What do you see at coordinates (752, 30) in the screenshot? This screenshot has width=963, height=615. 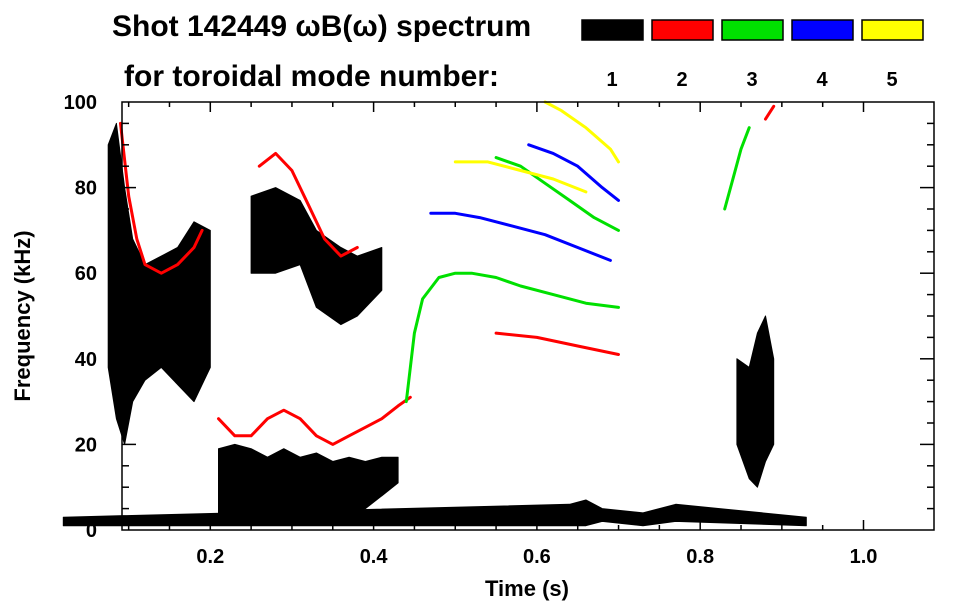 I see `legend-swatch-n3` at bounding box center [752, 30].